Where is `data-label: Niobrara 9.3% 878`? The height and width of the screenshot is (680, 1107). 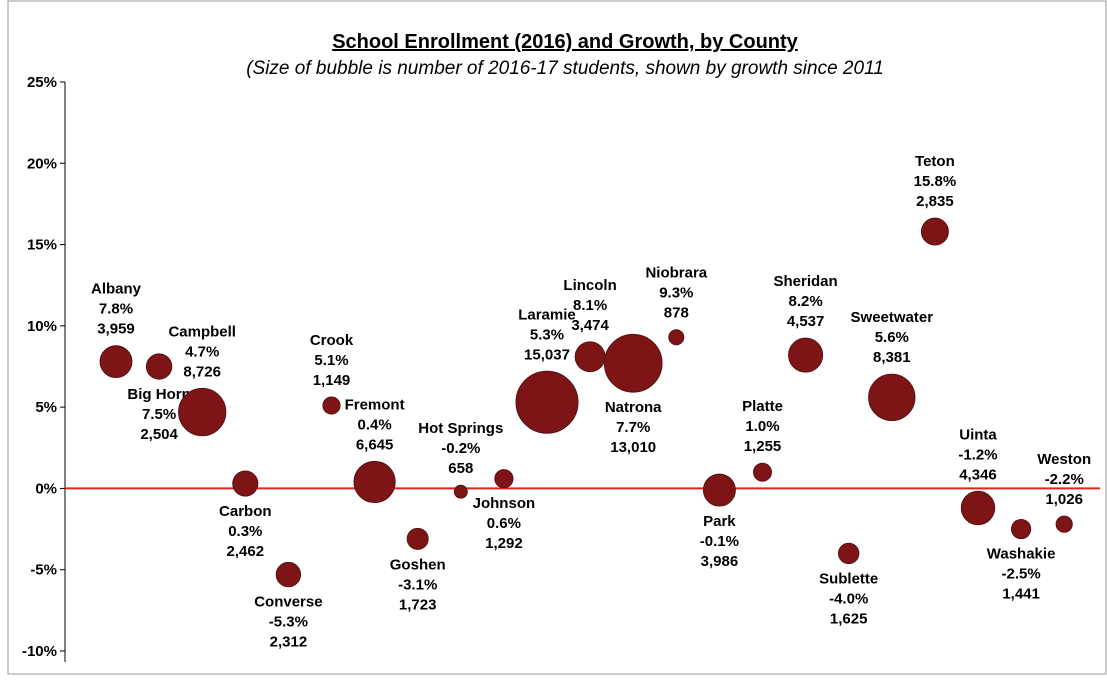 data-label: Niobrara 9.3% 878 is located at coordinates (676, 293).